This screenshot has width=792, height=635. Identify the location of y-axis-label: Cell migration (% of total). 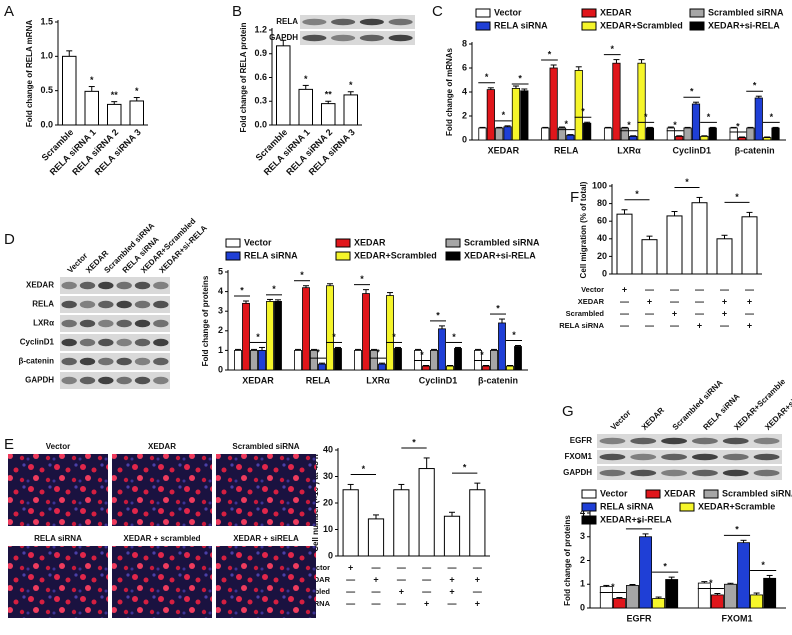
(583, 229).